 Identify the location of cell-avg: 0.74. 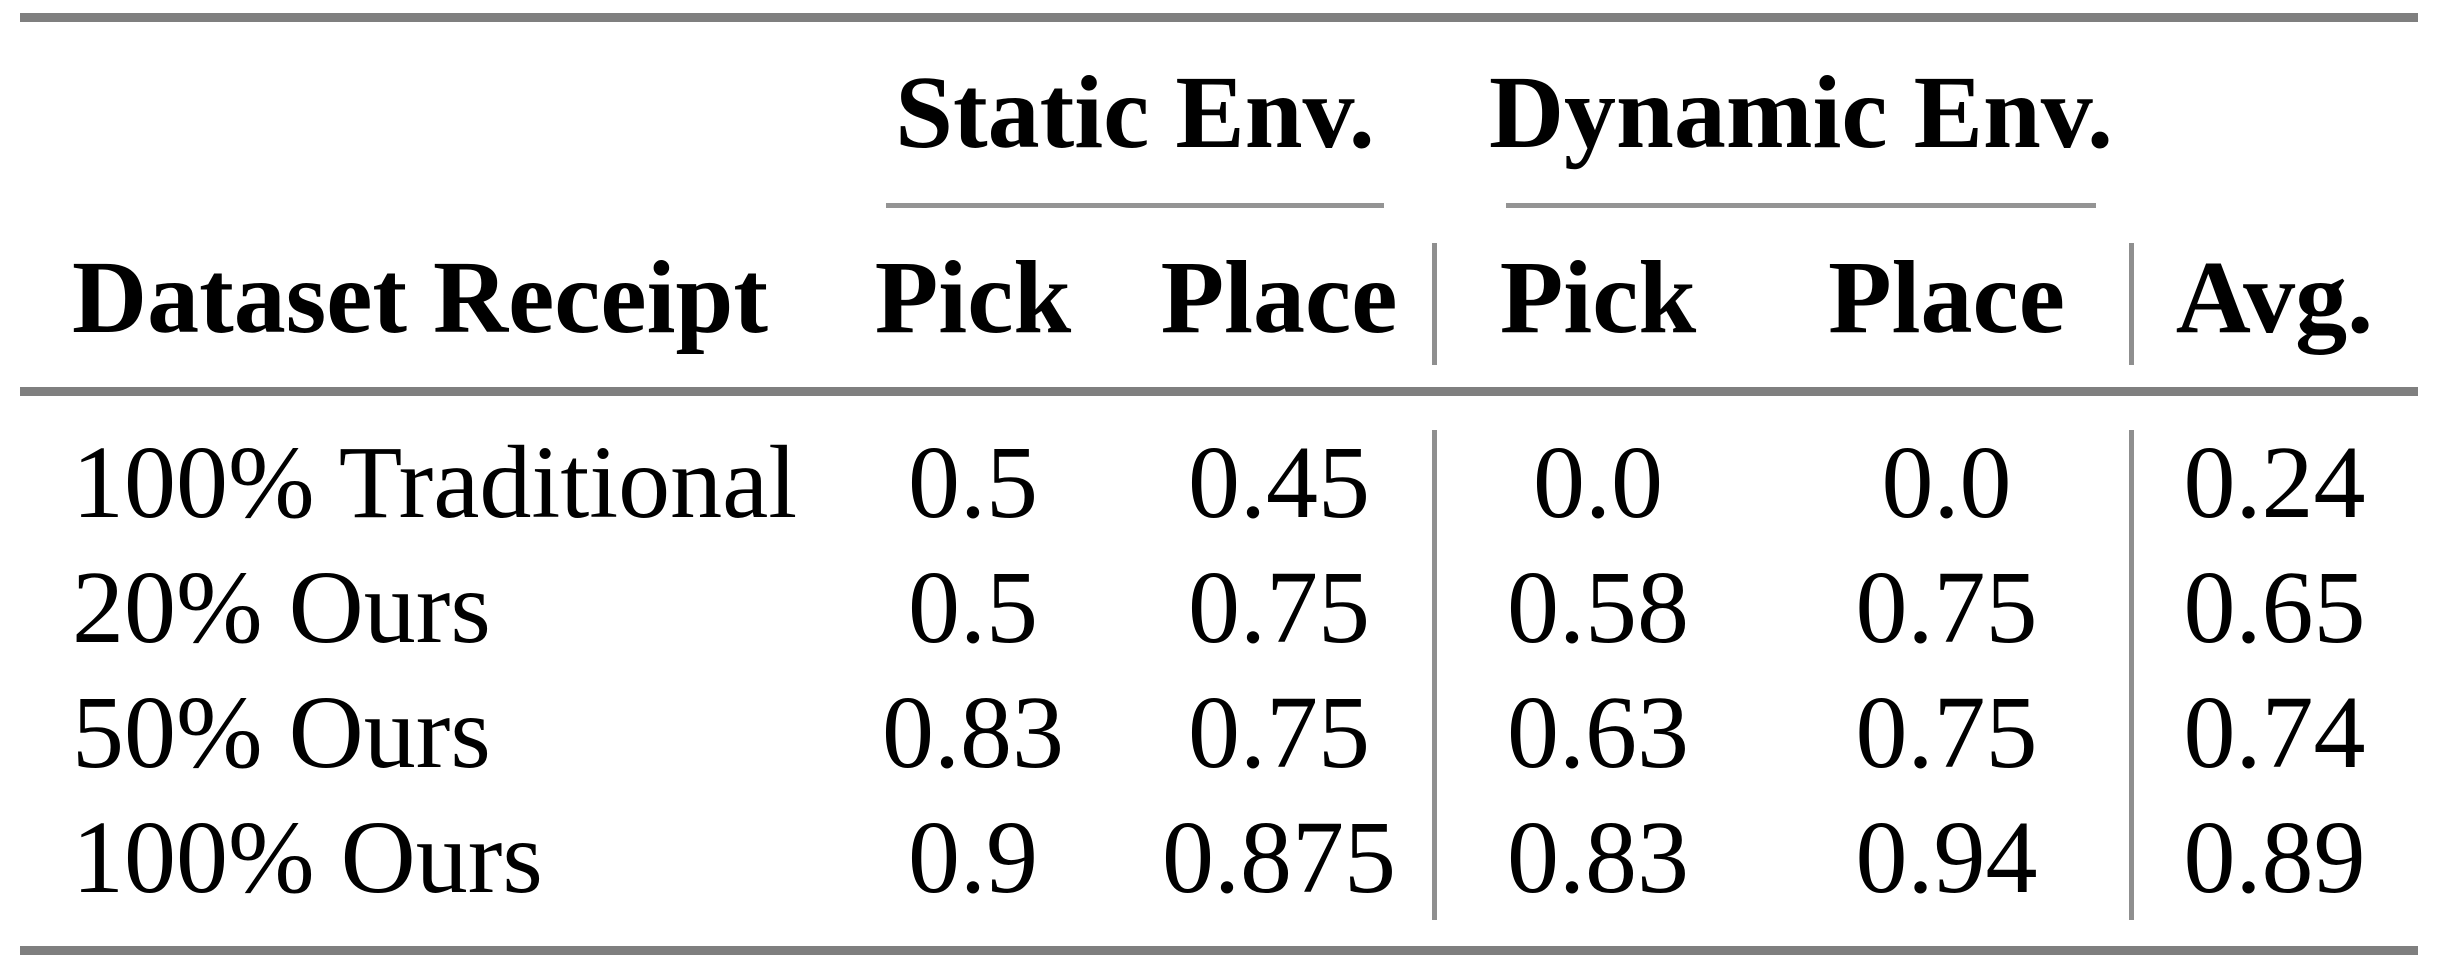
(2274, 732).